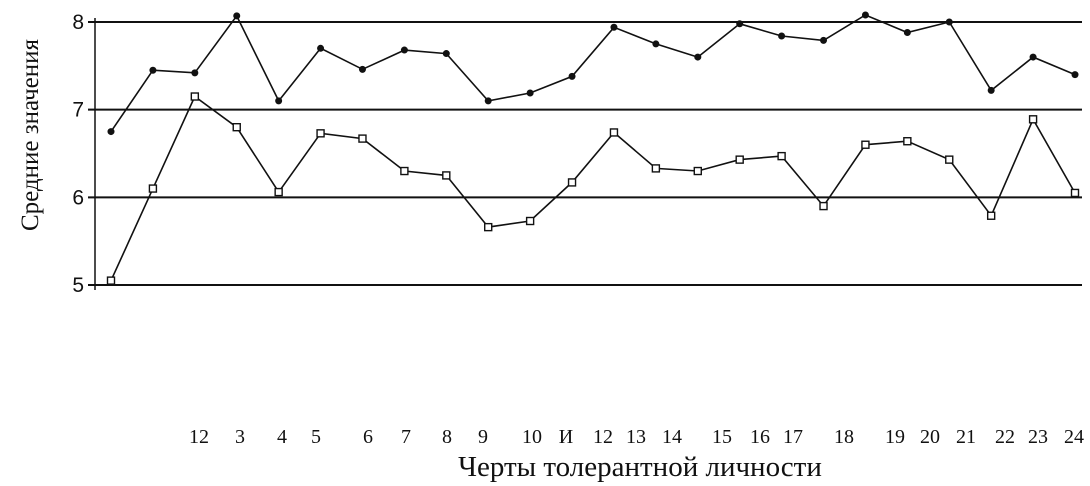  What do you see at coordinates (78, 285) in the screenshot?
I see `y-tick-label: 5` at bounding box center [78, 285].